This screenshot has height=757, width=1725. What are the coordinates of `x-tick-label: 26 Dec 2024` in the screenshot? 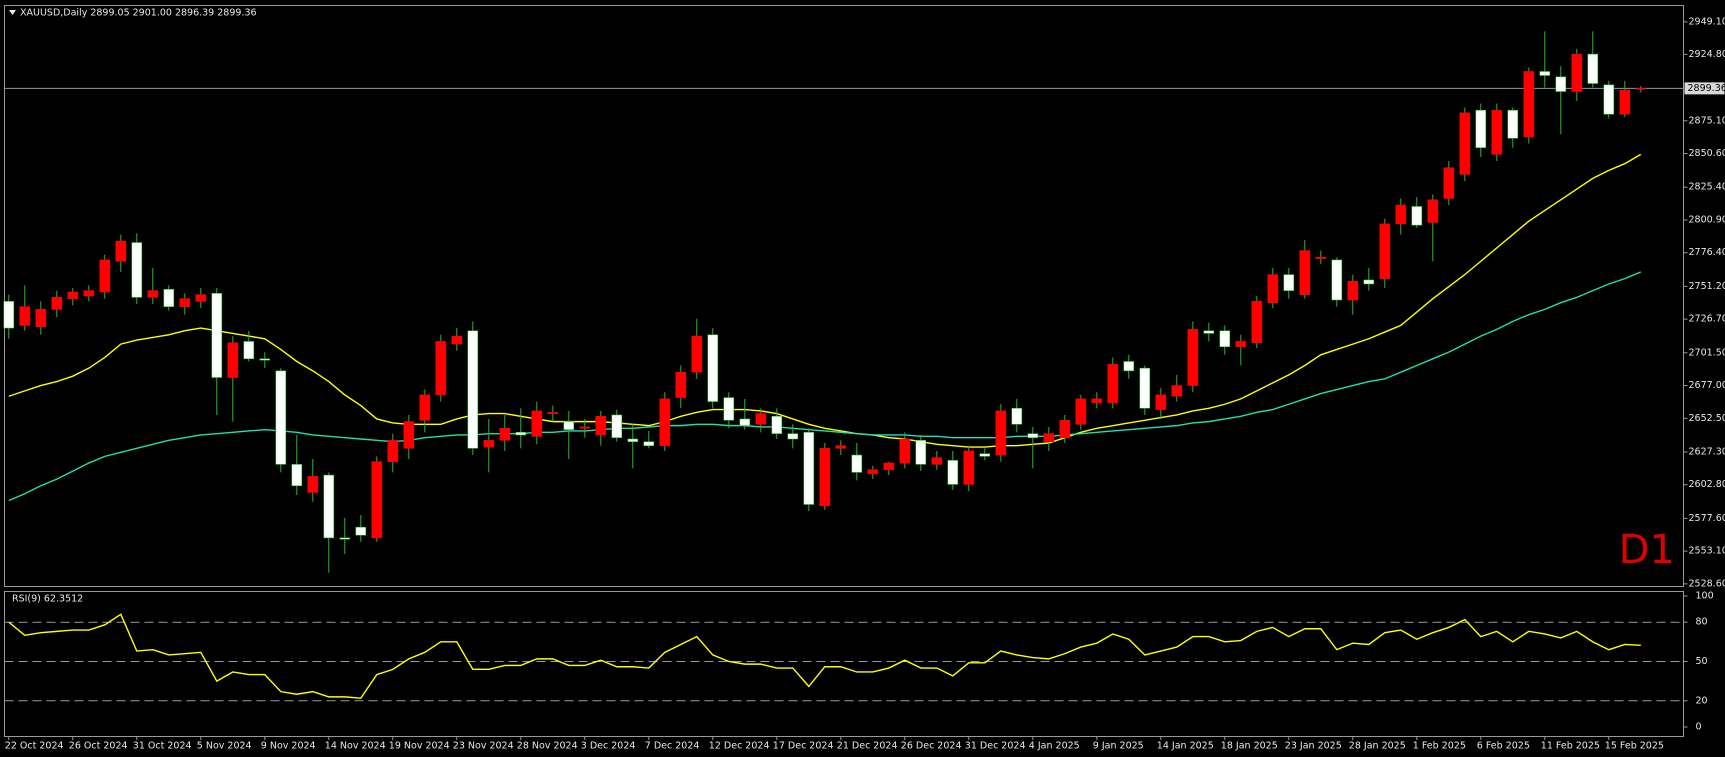 It's located at (931, 746).